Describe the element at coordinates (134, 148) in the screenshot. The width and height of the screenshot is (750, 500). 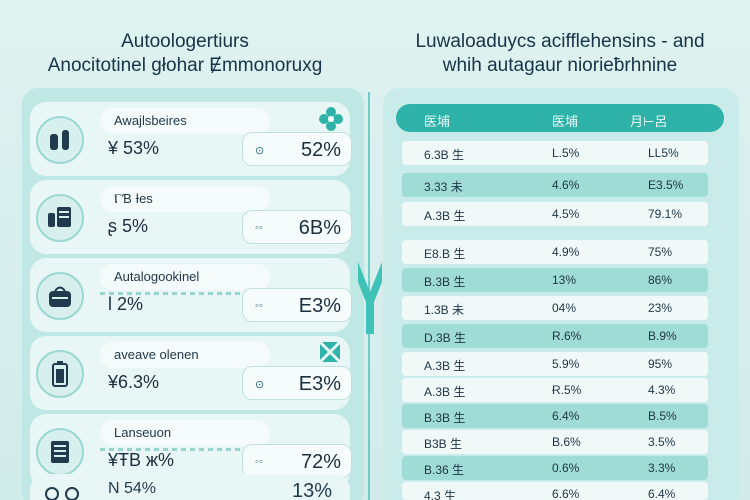
I see `item-value: ¥ 53%` at that location.